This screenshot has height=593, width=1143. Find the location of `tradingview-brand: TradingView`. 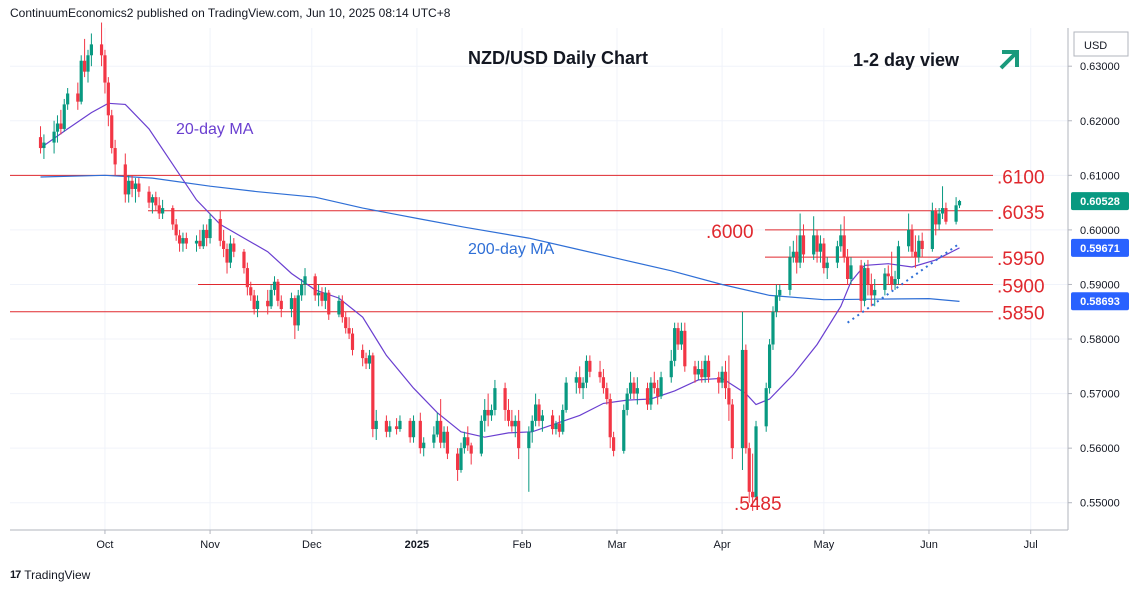

tradingview-brand: TradingView is located at coordinates (57, 575).